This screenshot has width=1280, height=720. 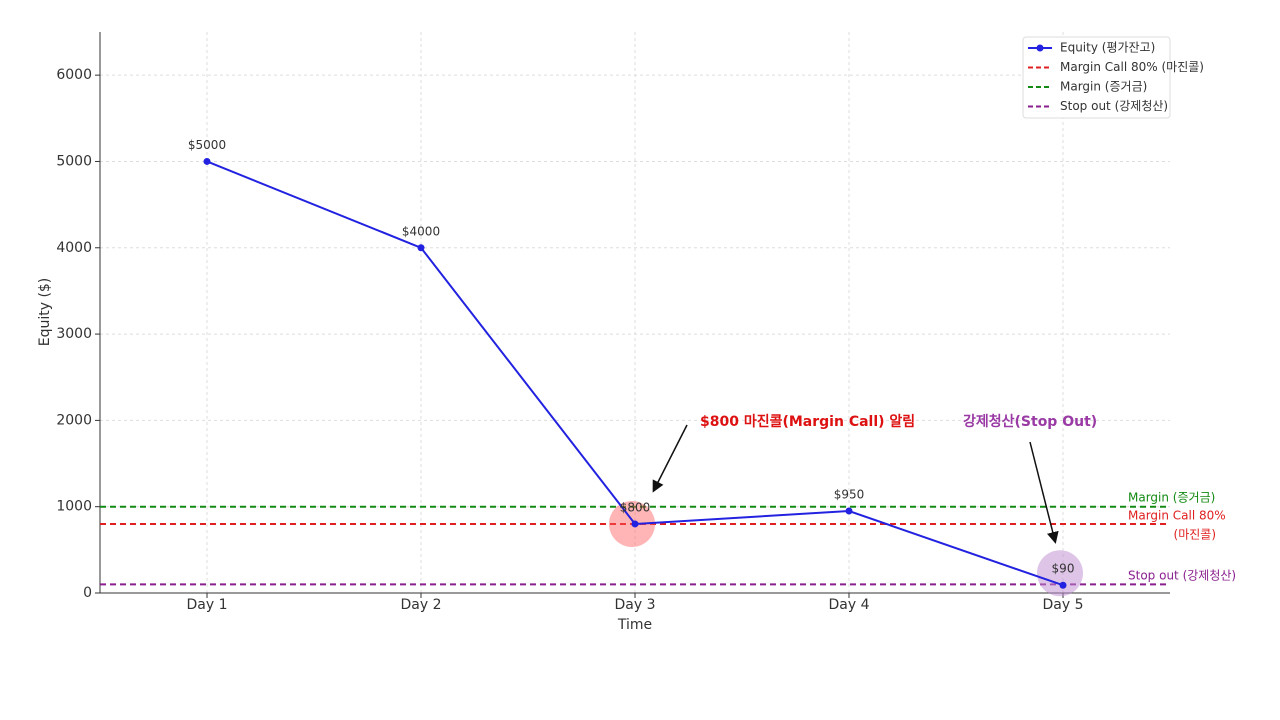 What do you see at coordinates (74, 334) in the screenshot?
I see `y-tick-label: 3000` at bounding box center [74, 334].